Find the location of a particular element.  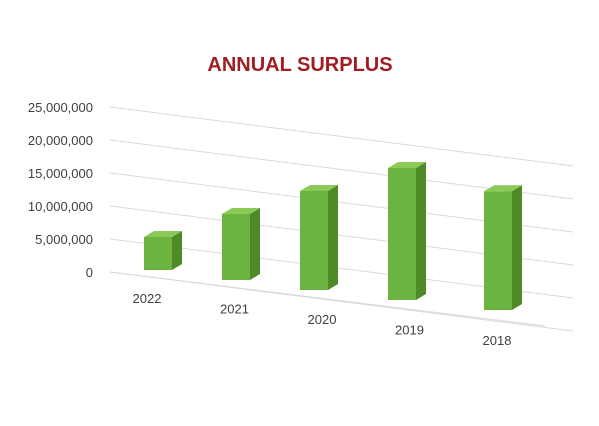

chart-title: ANNUAL SURPLUS is located at coordinates (299, 65).